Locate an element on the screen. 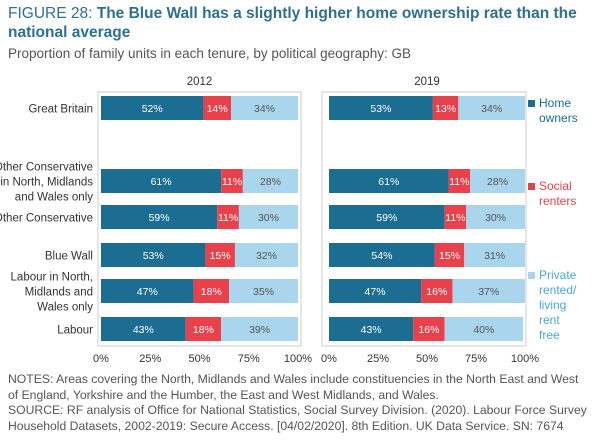 Image resolution: width=600 pixels, height=440 pixels. figure-label: FIGURE 28: is located at coordinates (50, 13).